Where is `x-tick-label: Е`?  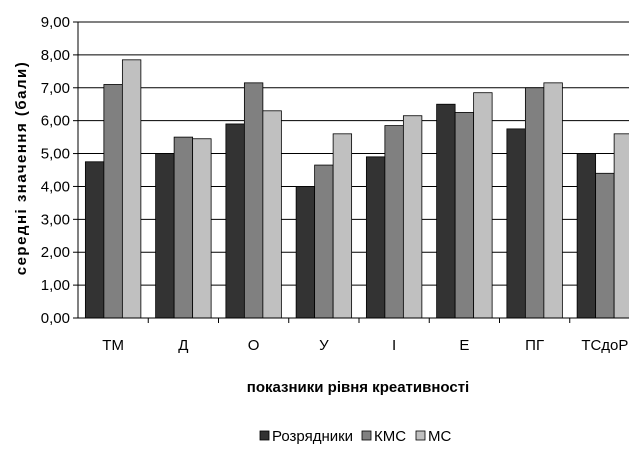 x-tick-label: Е is located at coordinates (464, 345).